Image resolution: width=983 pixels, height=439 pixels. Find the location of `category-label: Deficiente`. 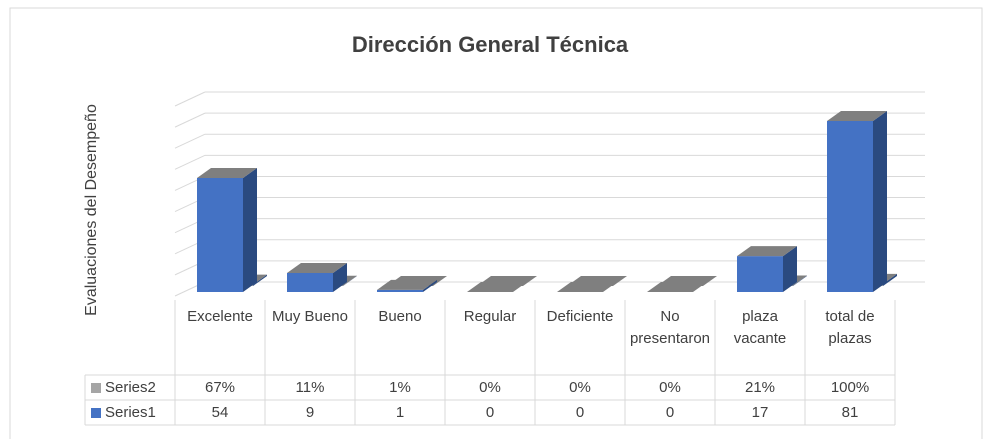

category-label: Deficiente is located at coordinates (580, 316).